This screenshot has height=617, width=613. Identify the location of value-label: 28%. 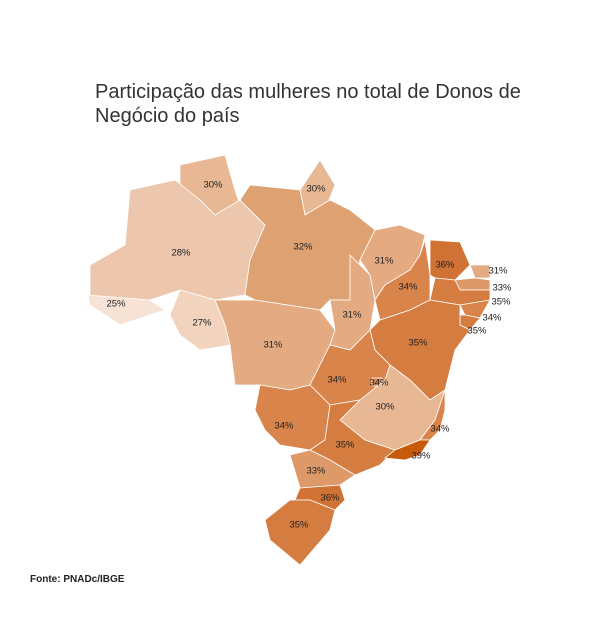
(181, 253).